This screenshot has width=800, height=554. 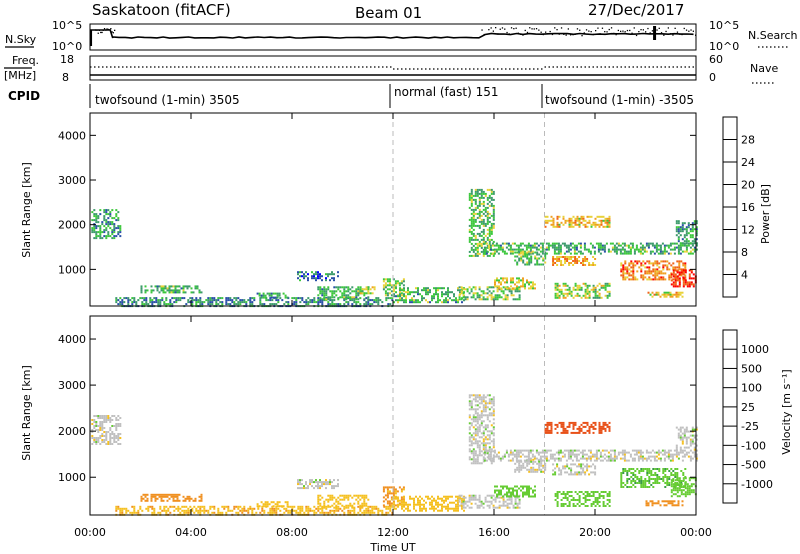 What do you see at coordinates (748, 230) in the screenshot?
I see `power-colorbar-tick-label: 12` at bounding box center [748, 230].